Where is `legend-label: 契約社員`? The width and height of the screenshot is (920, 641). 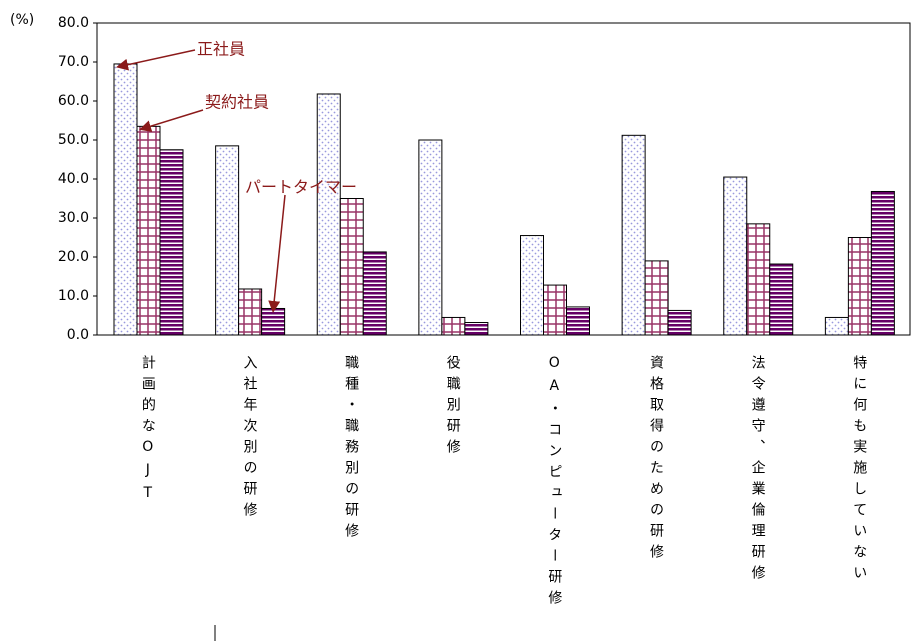 legend-label: 契約社員 is located at coordinates (237, 102).